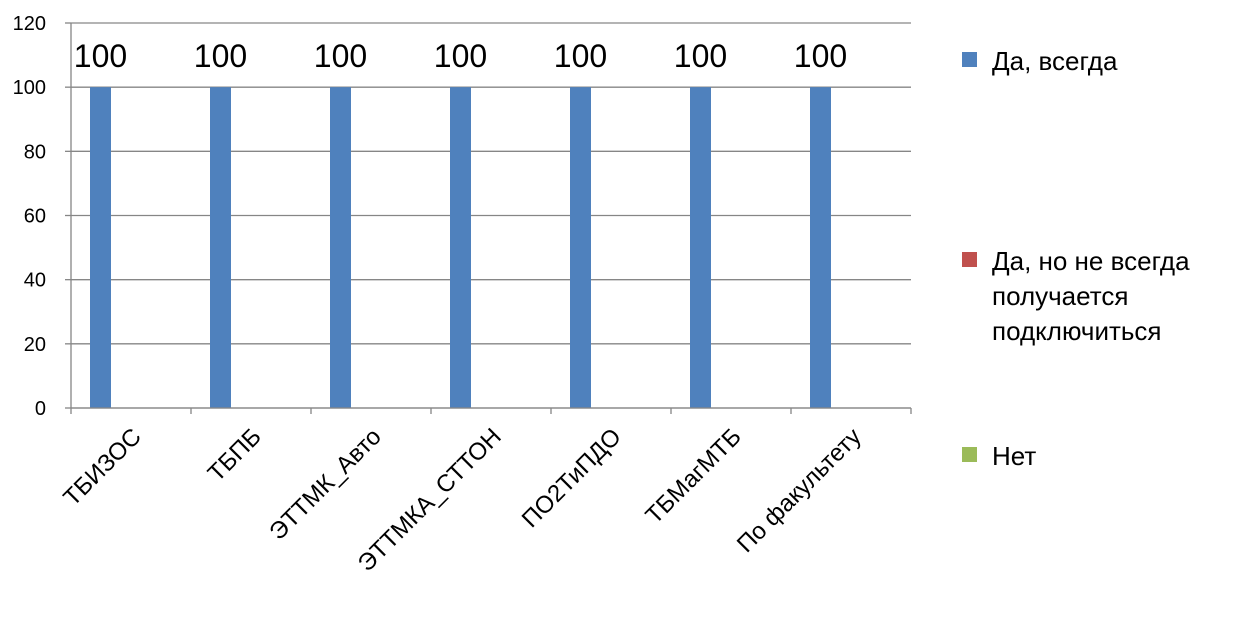 Image resolution: width=1252 pixels, height=636 pixels. I want to click on y-tick-label: 60, so click(35, 217).